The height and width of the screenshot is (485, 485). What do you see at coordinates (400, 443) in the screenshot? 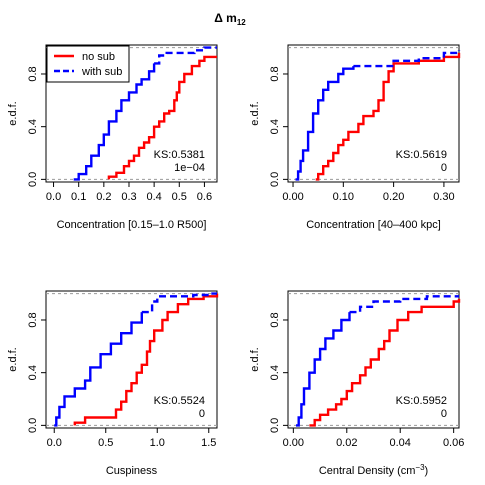
I see `x-tick-label: 0.04` at bounding box center [400, 443].